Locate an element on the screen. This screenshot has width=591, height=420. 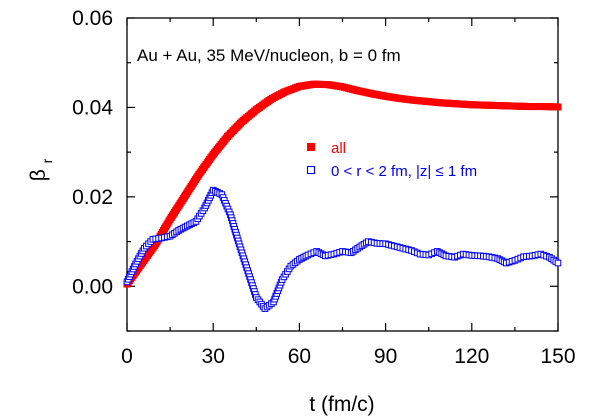
x-tick-label: 0 is located at coordinates (127, 356).